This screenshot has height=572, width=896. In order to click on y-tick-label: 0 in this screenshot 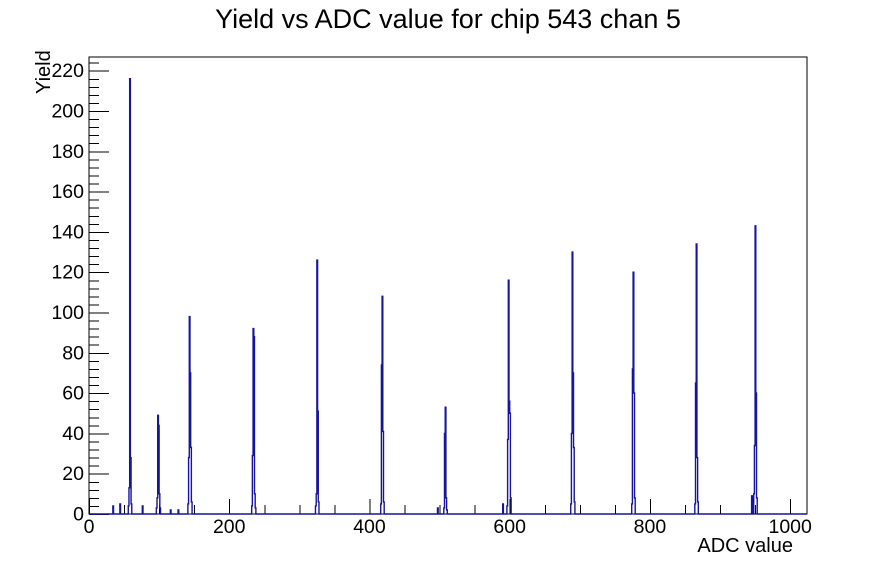, I will do `click(78, 515)`.